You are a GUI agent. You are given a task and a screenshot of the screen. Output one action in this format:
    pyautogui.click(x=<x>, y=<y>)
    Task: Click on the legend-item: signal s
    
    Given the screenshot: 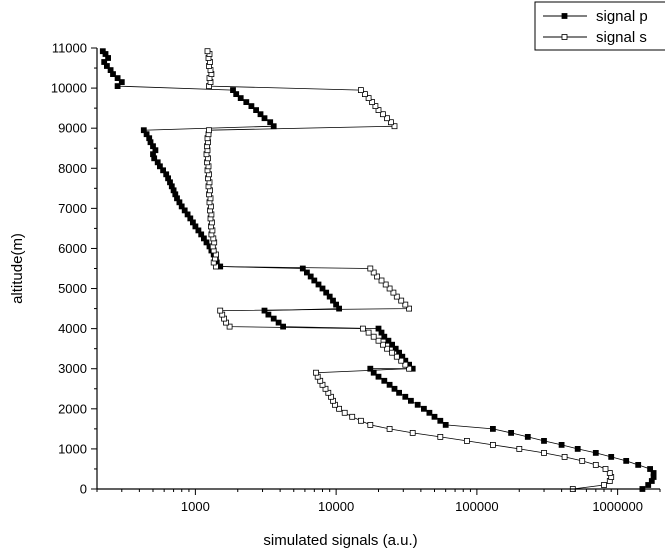 What is the action you would take?
    pyautogui.click(x=595, y=37)
    